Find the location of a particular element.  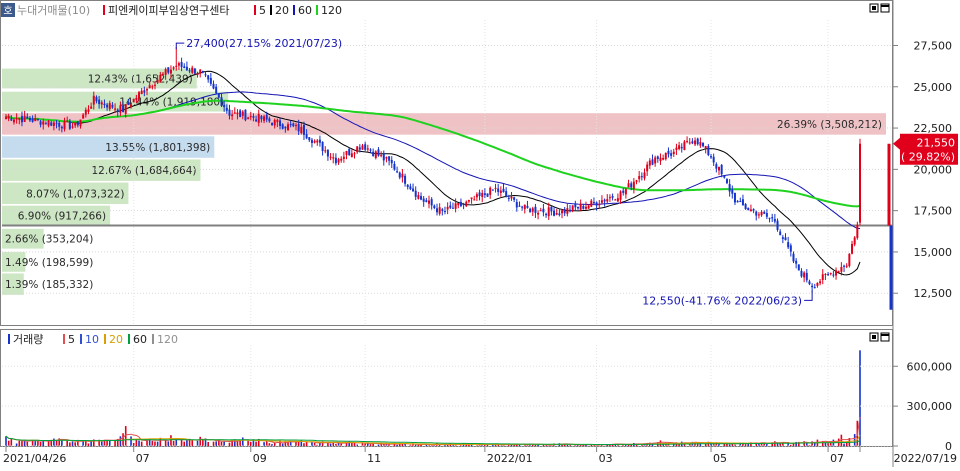

hoga-badge-text: 호 is located at coordinates (7, 11).